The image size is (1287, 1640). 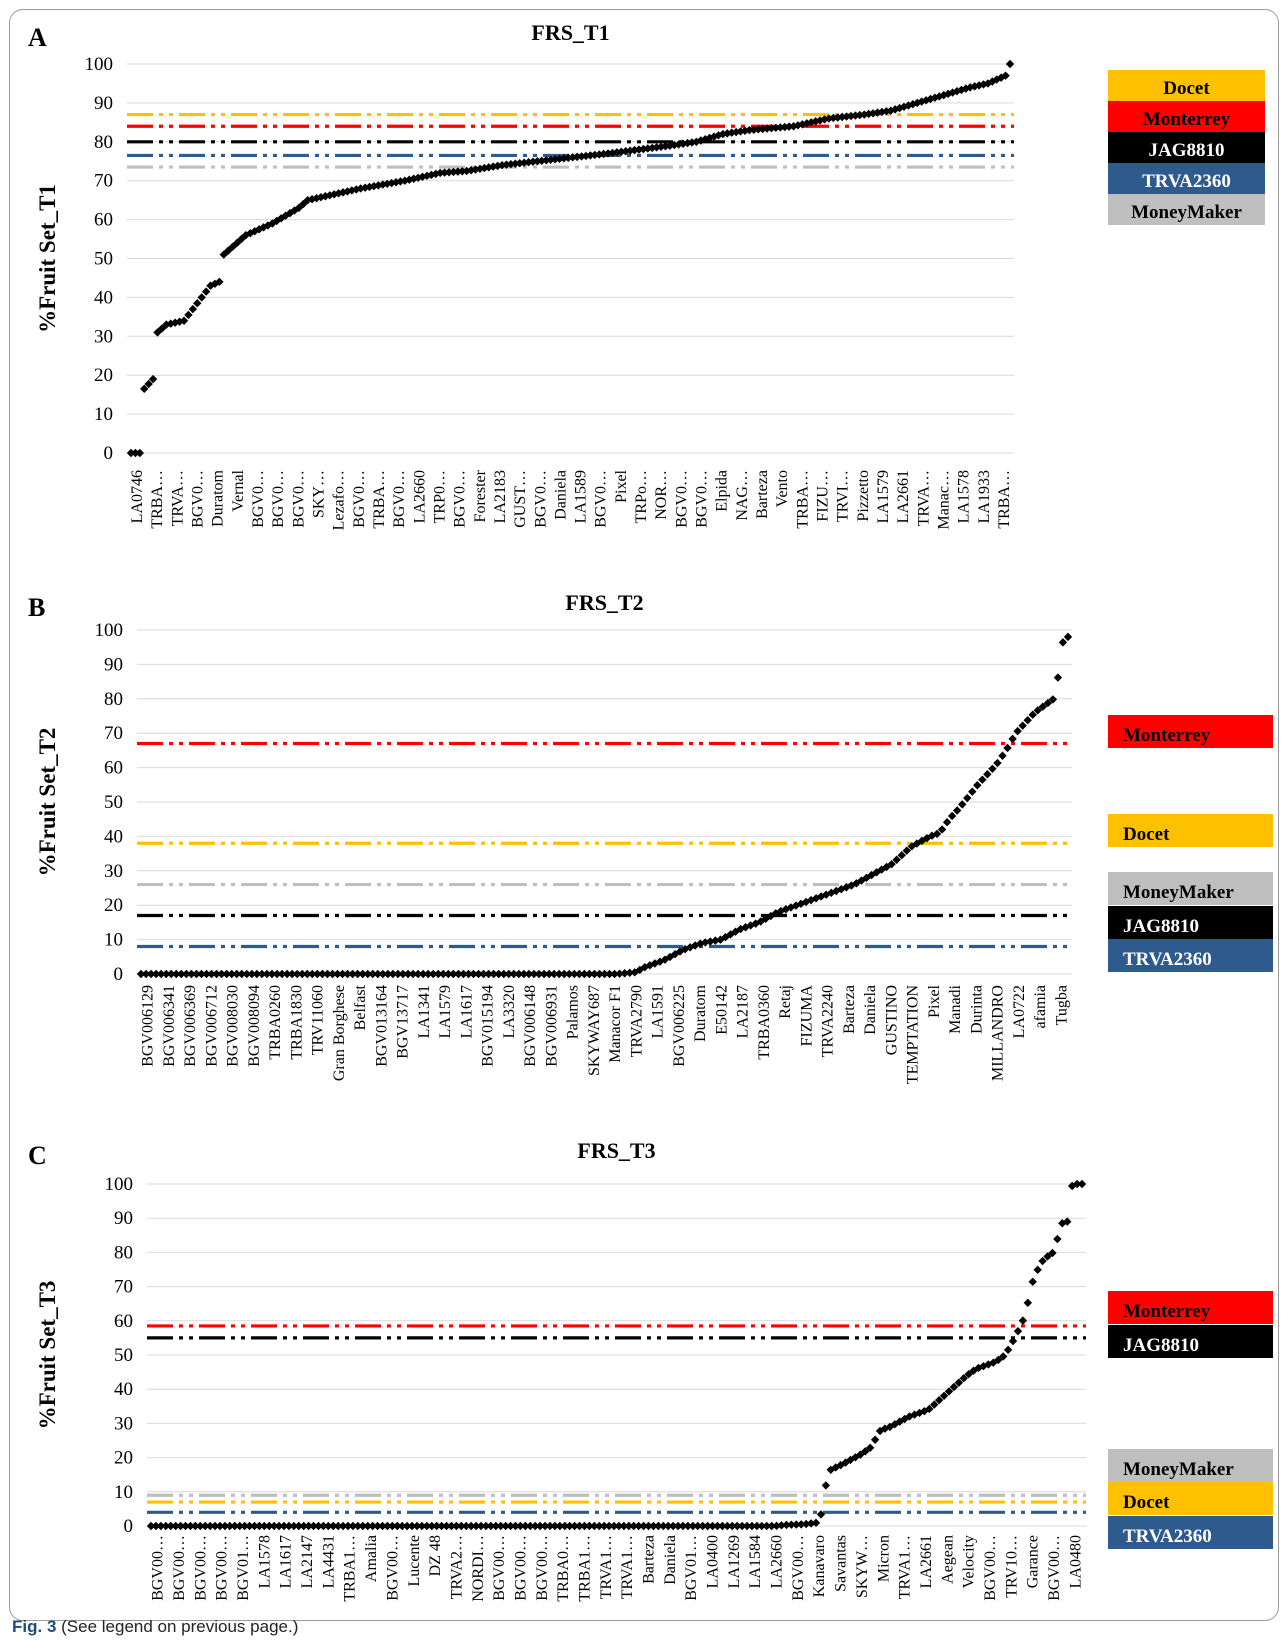 What do you see at coordinates (734, 1561) in the screenshot?
I see `x-tick-label: LA1269` at bounding box center [734, 1561].